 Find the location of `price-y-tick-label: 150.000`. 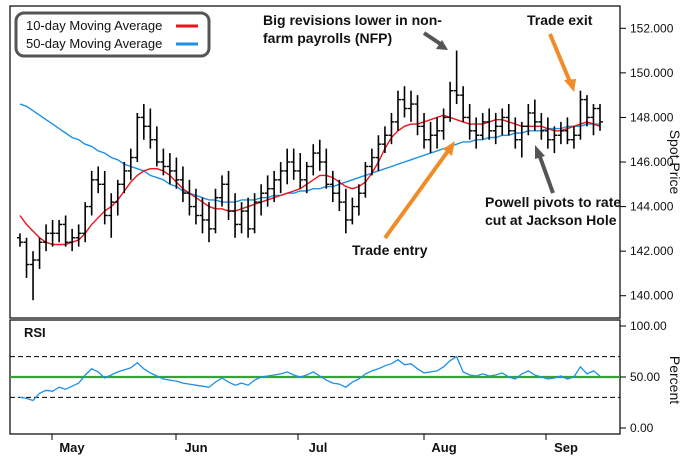

price-y-tick-label: 150.000 is located at coordinates (652, 73).